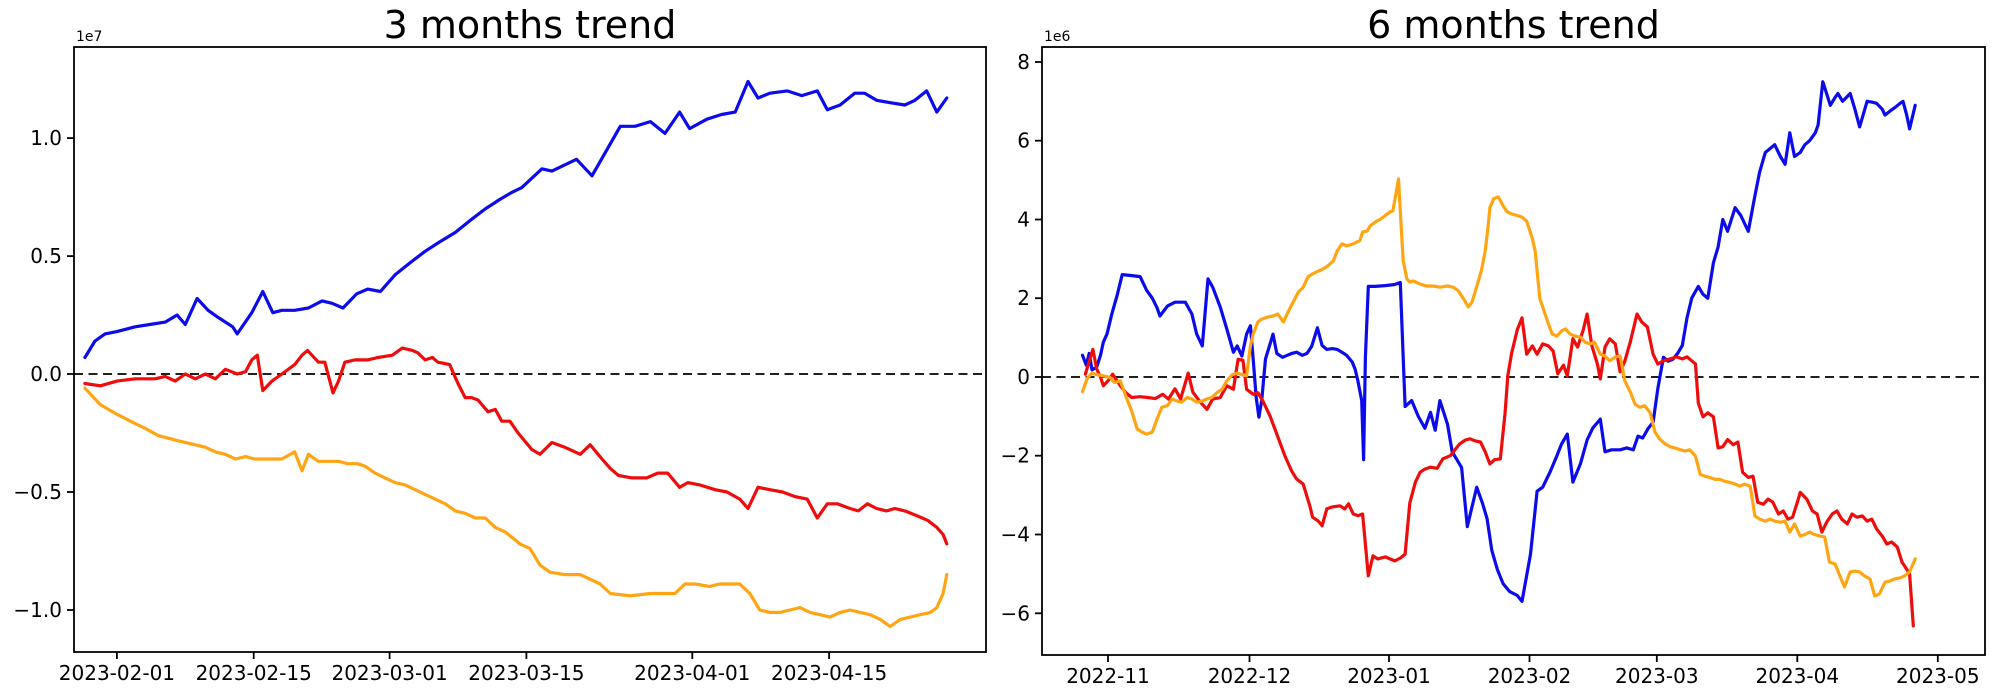 Image resolution: width=2000 pixels, height=700 pixels. What do you see at coordinates (389, 673) in the screenshot?
I see `three-months-xtick-label-2: 2023-03-01` at bounding box center [389, 673].